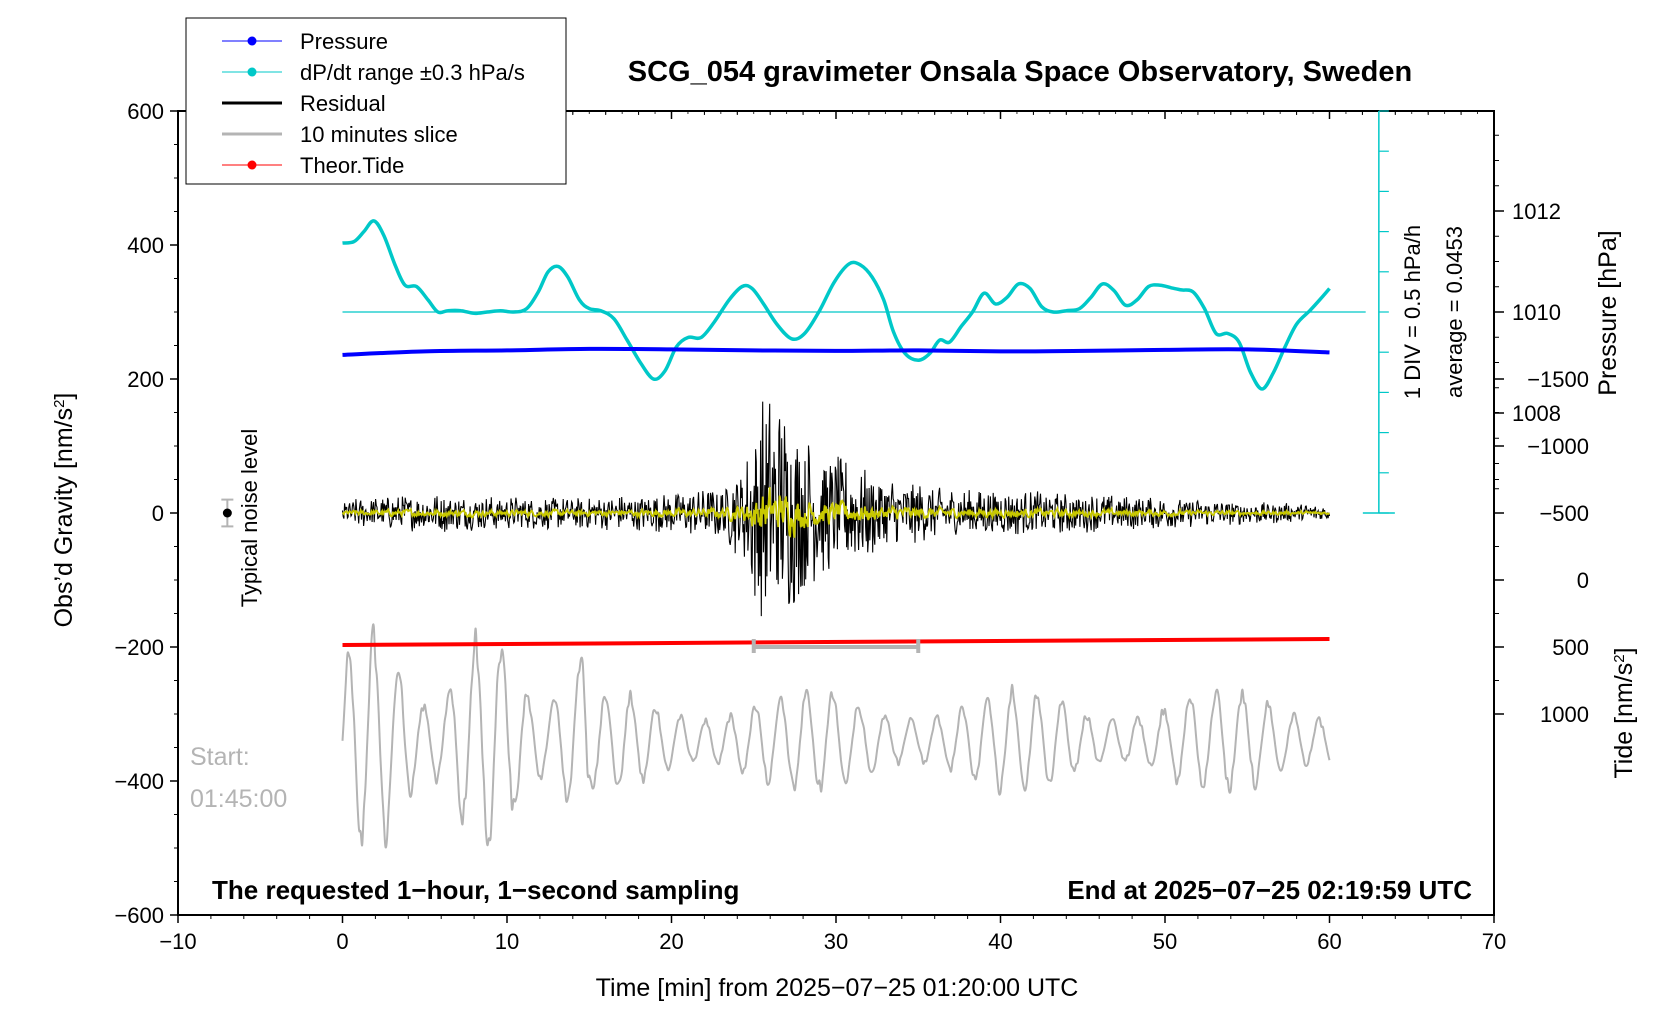  What do you see at coordinates (158, 513) in the screenshot?
I see `y-tick-label: 0` at bounding box center [158, 513].